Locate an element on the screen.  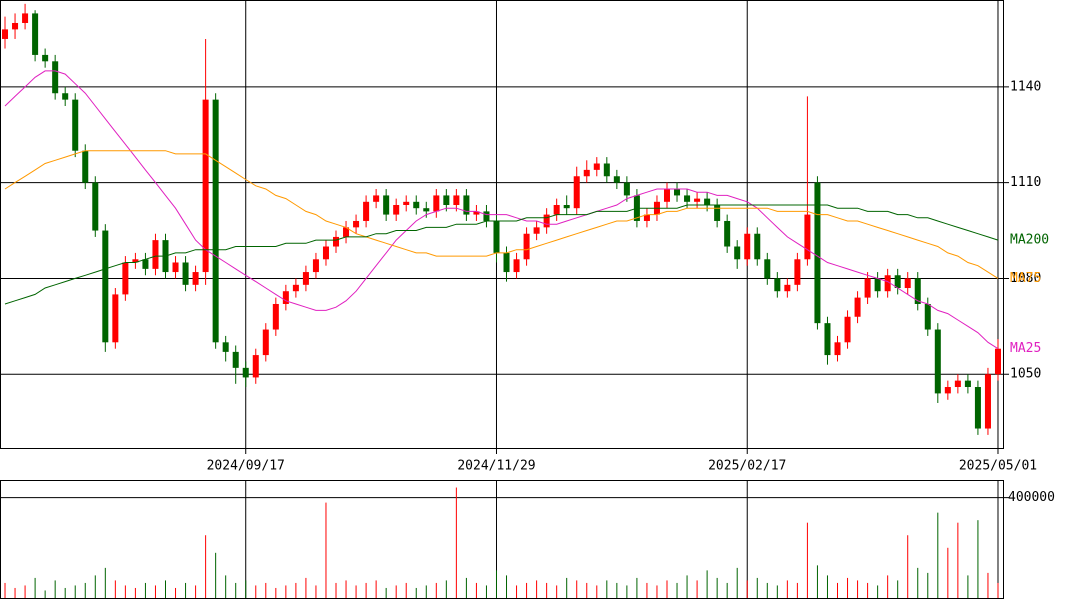
y-tick-label: 1140 is located at coordinates (1025, 86).